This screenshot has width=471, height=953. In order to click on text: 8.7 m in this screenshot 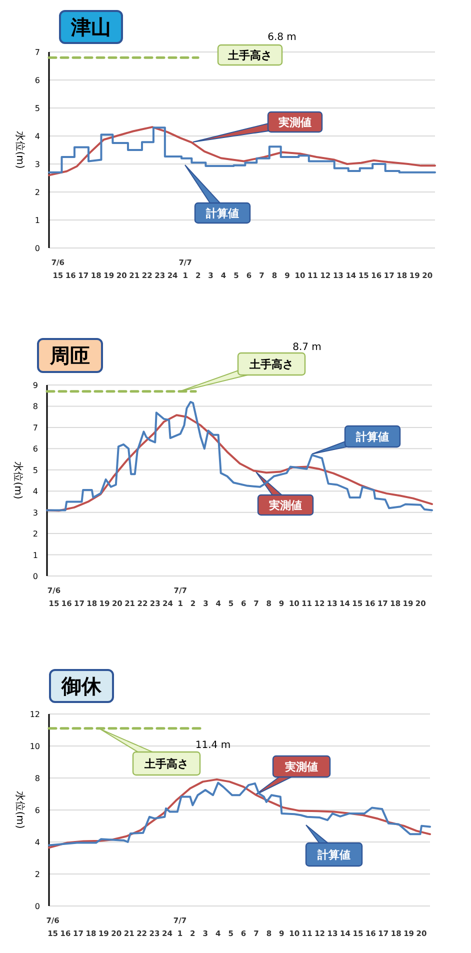, I will do `click(307, 347)`.